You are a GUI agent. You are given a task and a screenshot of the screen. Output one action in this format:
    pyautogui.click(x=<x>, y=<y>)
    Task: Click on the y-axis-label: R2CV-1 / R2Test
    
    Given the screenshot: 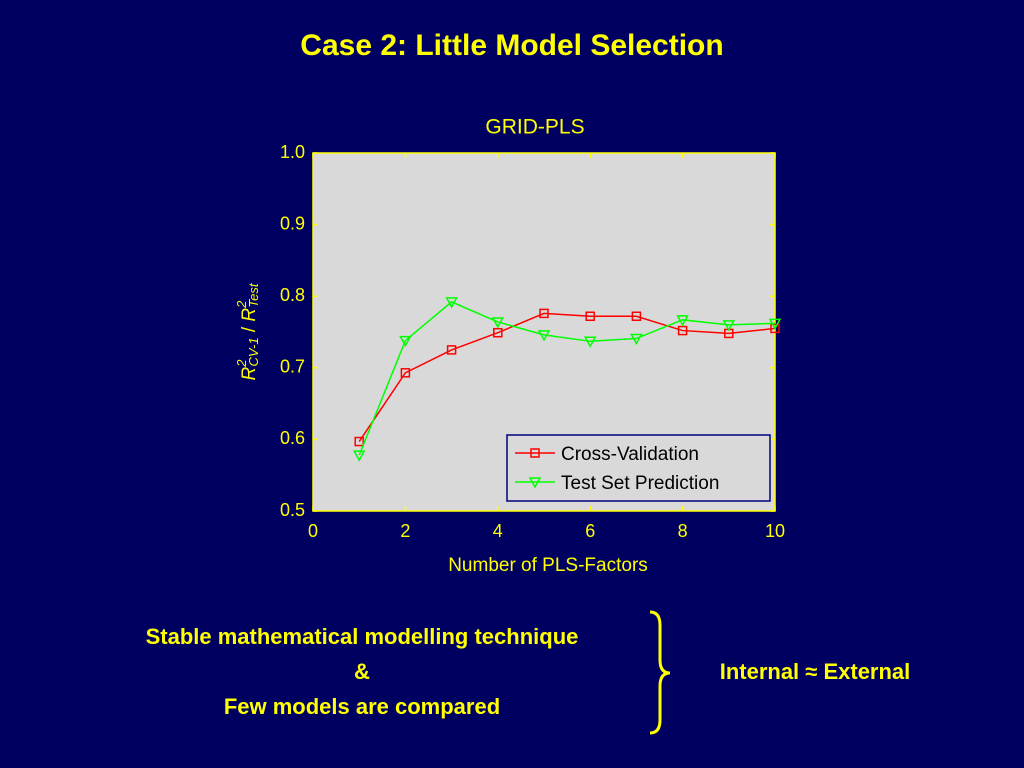 What is the action you would take?
    pyautogui.click(x=247, y=331)
    